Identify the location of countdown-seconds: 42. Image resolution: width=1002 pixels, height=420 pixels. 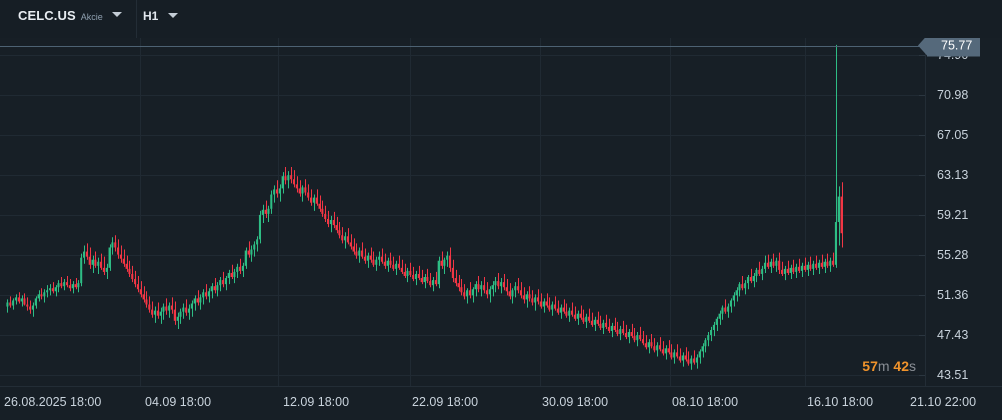
(901, 366).